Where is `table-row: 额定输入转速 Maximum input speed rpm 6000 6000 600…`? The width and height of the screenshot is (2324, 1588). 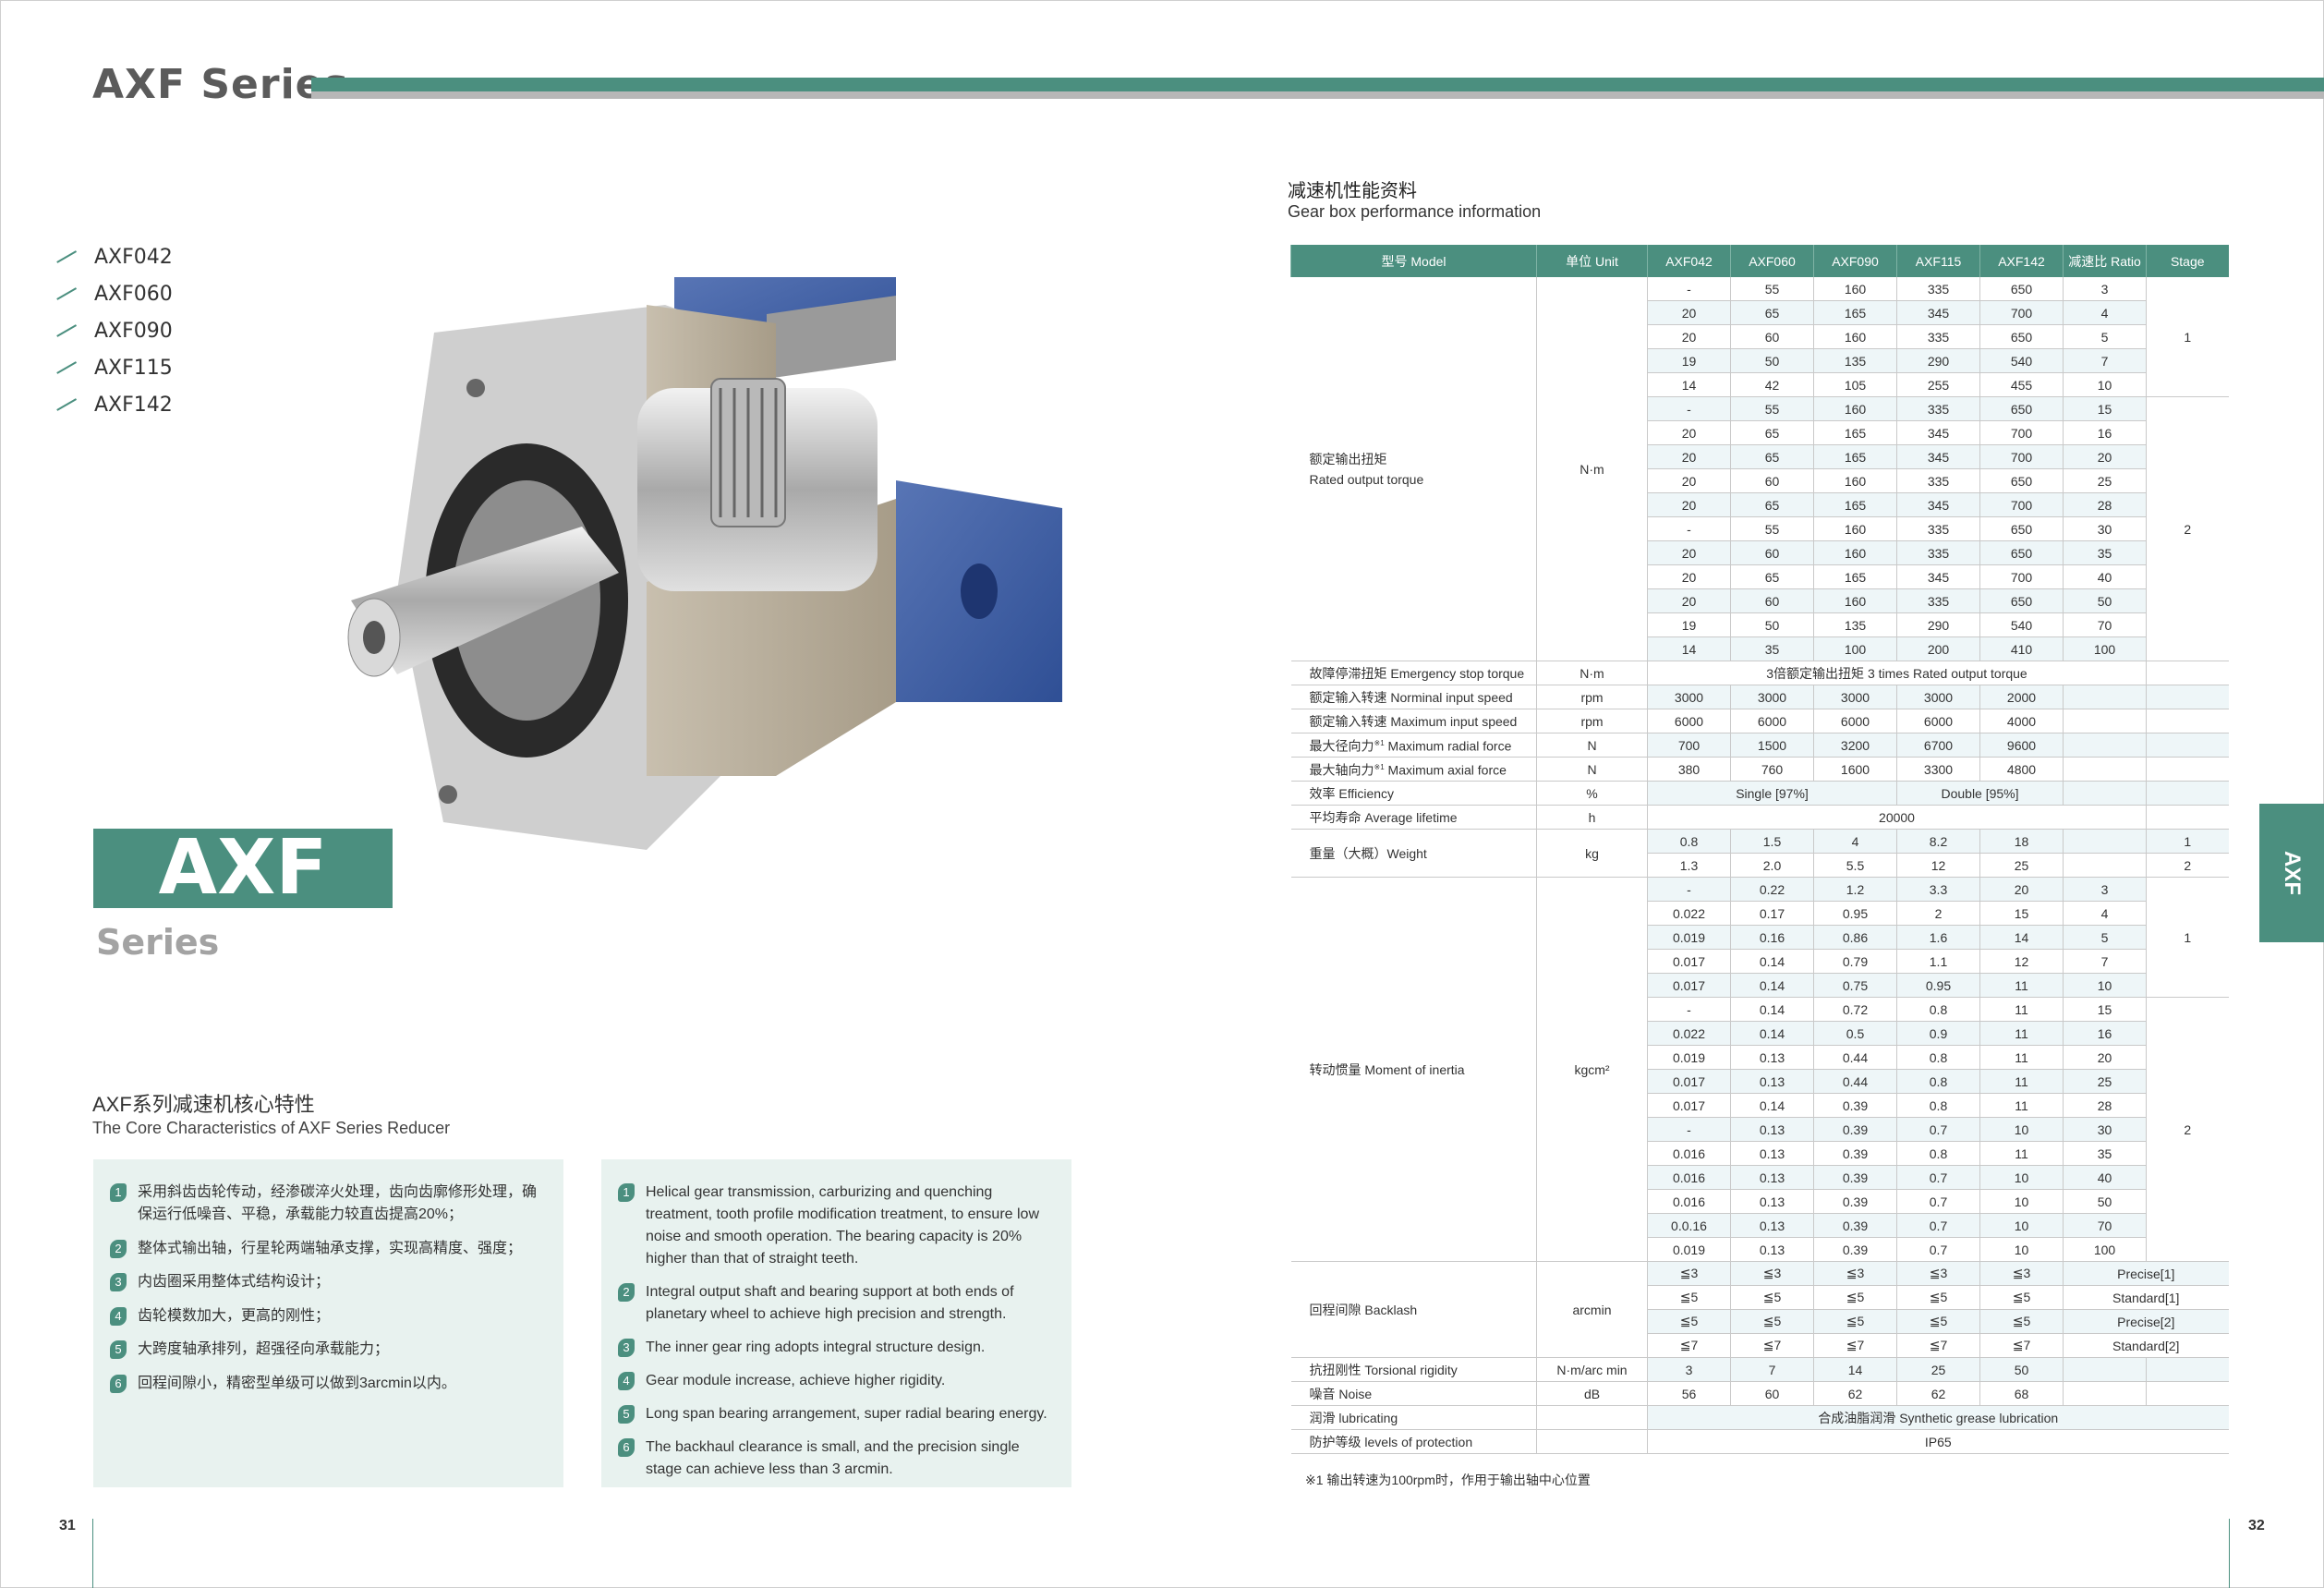
table-row: 额定输入转速 Maximum input speed rpm 6000 6000 600… is located at coordinates (1759, 721).